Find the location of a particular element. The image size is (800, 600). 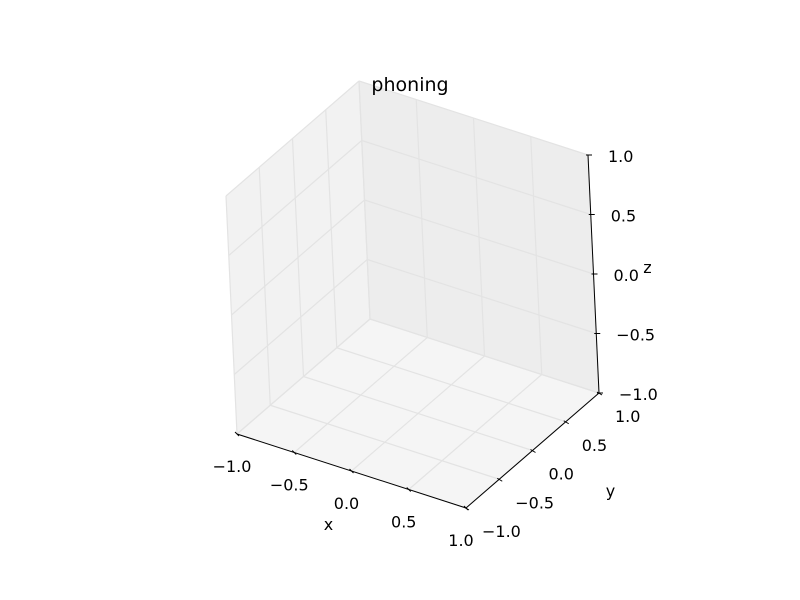

z-tick-label: −1.0 is located at coordinates (638, 394).